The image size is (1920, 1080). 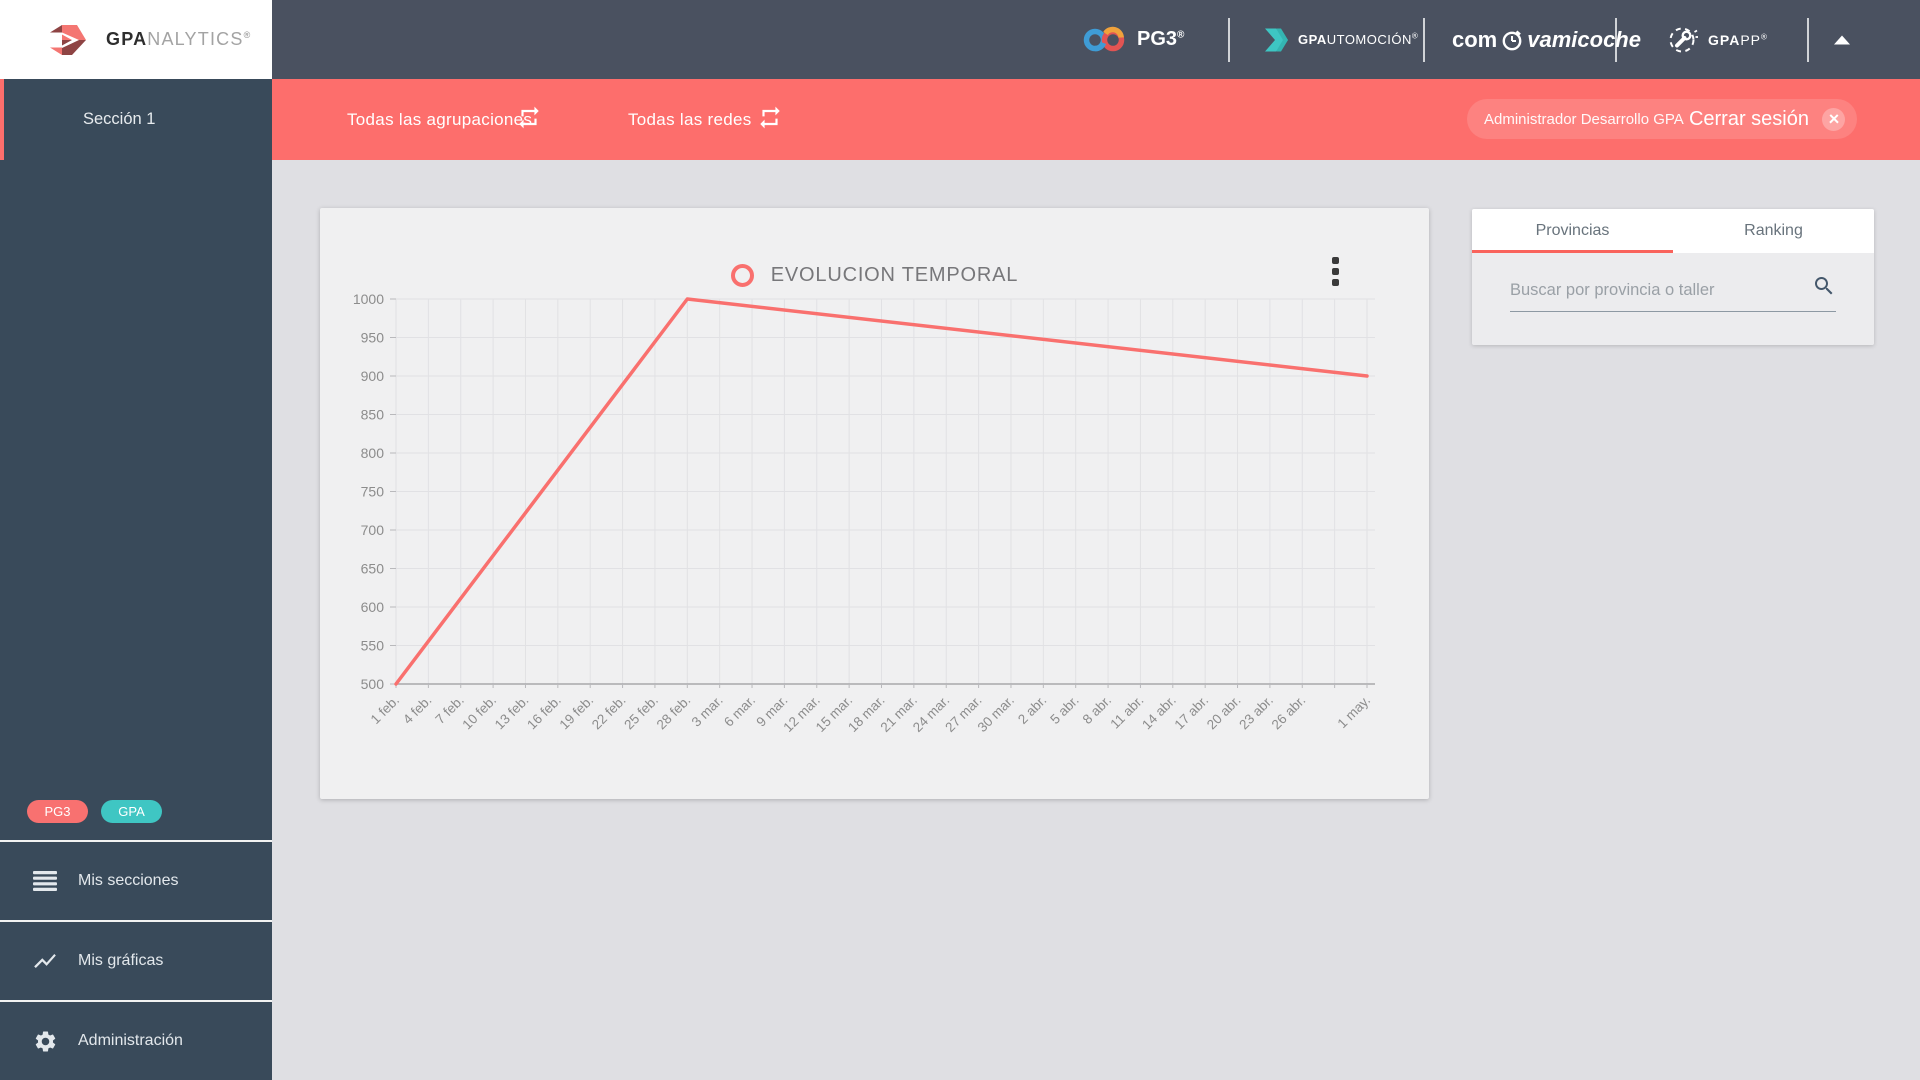 I want to click on svg-text: 16 feb., so click(x=544, y=713).